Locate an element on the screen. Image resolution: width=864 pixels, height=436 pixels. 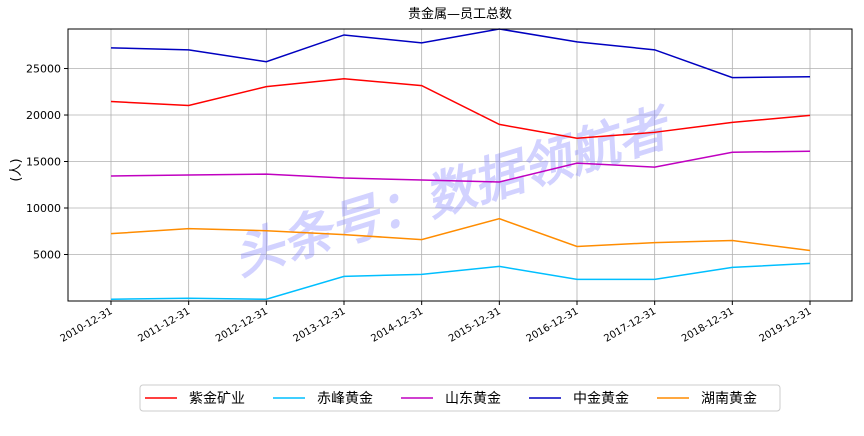
x-tick-label: 2017-12-31 is located at coordinates (630, 325).